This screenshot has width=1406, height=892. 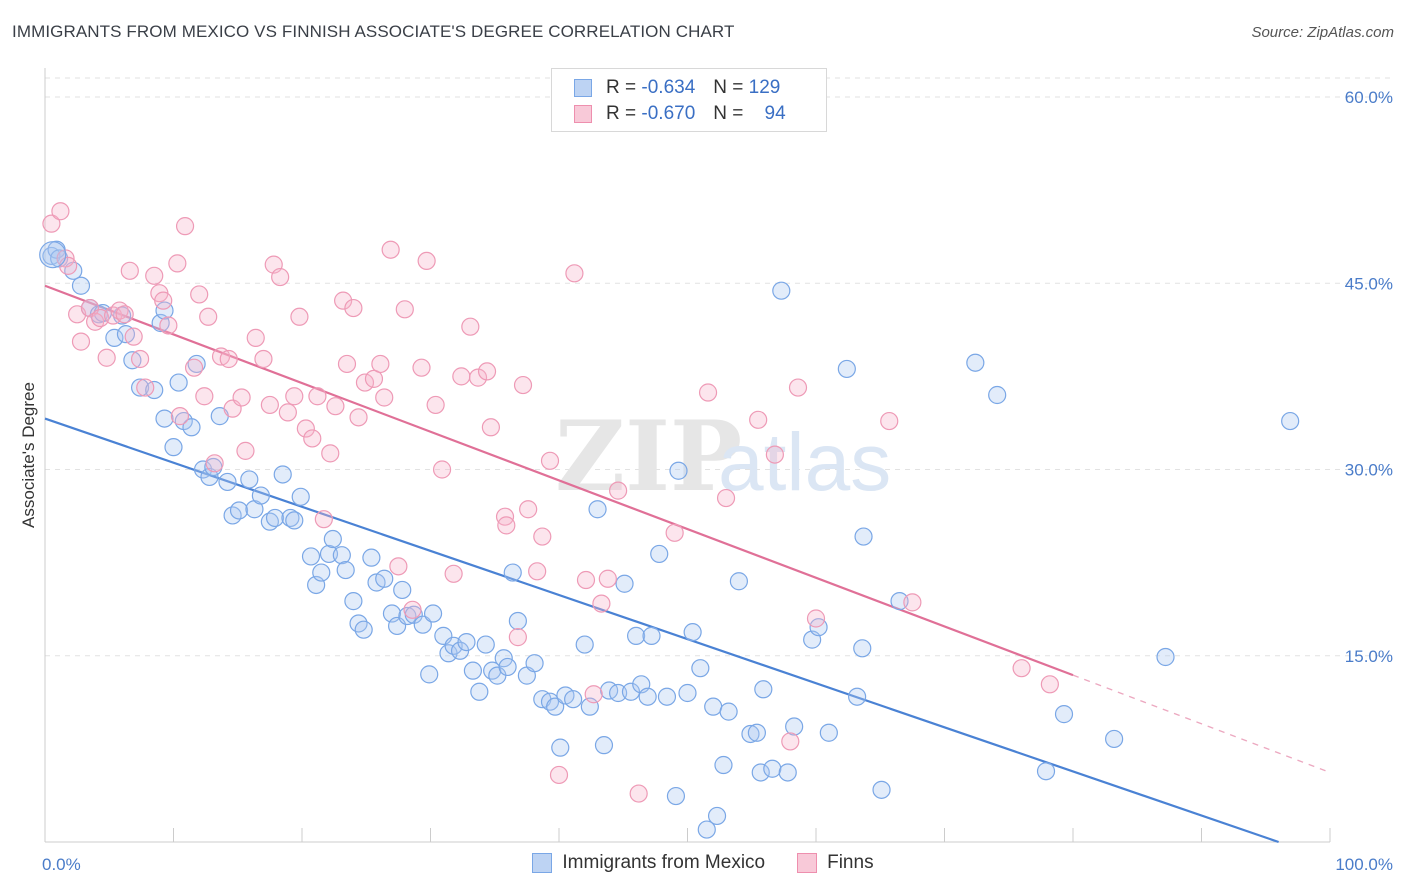 I want to click on legend-swatch-mexico, so click(x=583, y=88).